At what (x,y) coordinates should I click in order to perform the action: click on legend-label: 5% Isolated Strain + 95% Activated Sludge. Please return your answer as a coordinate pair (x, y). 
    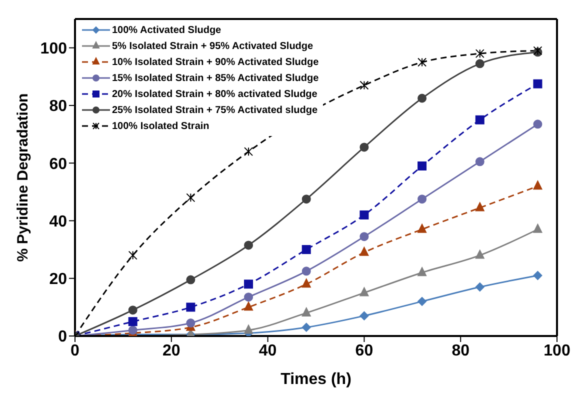
    Looking at the image, I should click on (213, 46).